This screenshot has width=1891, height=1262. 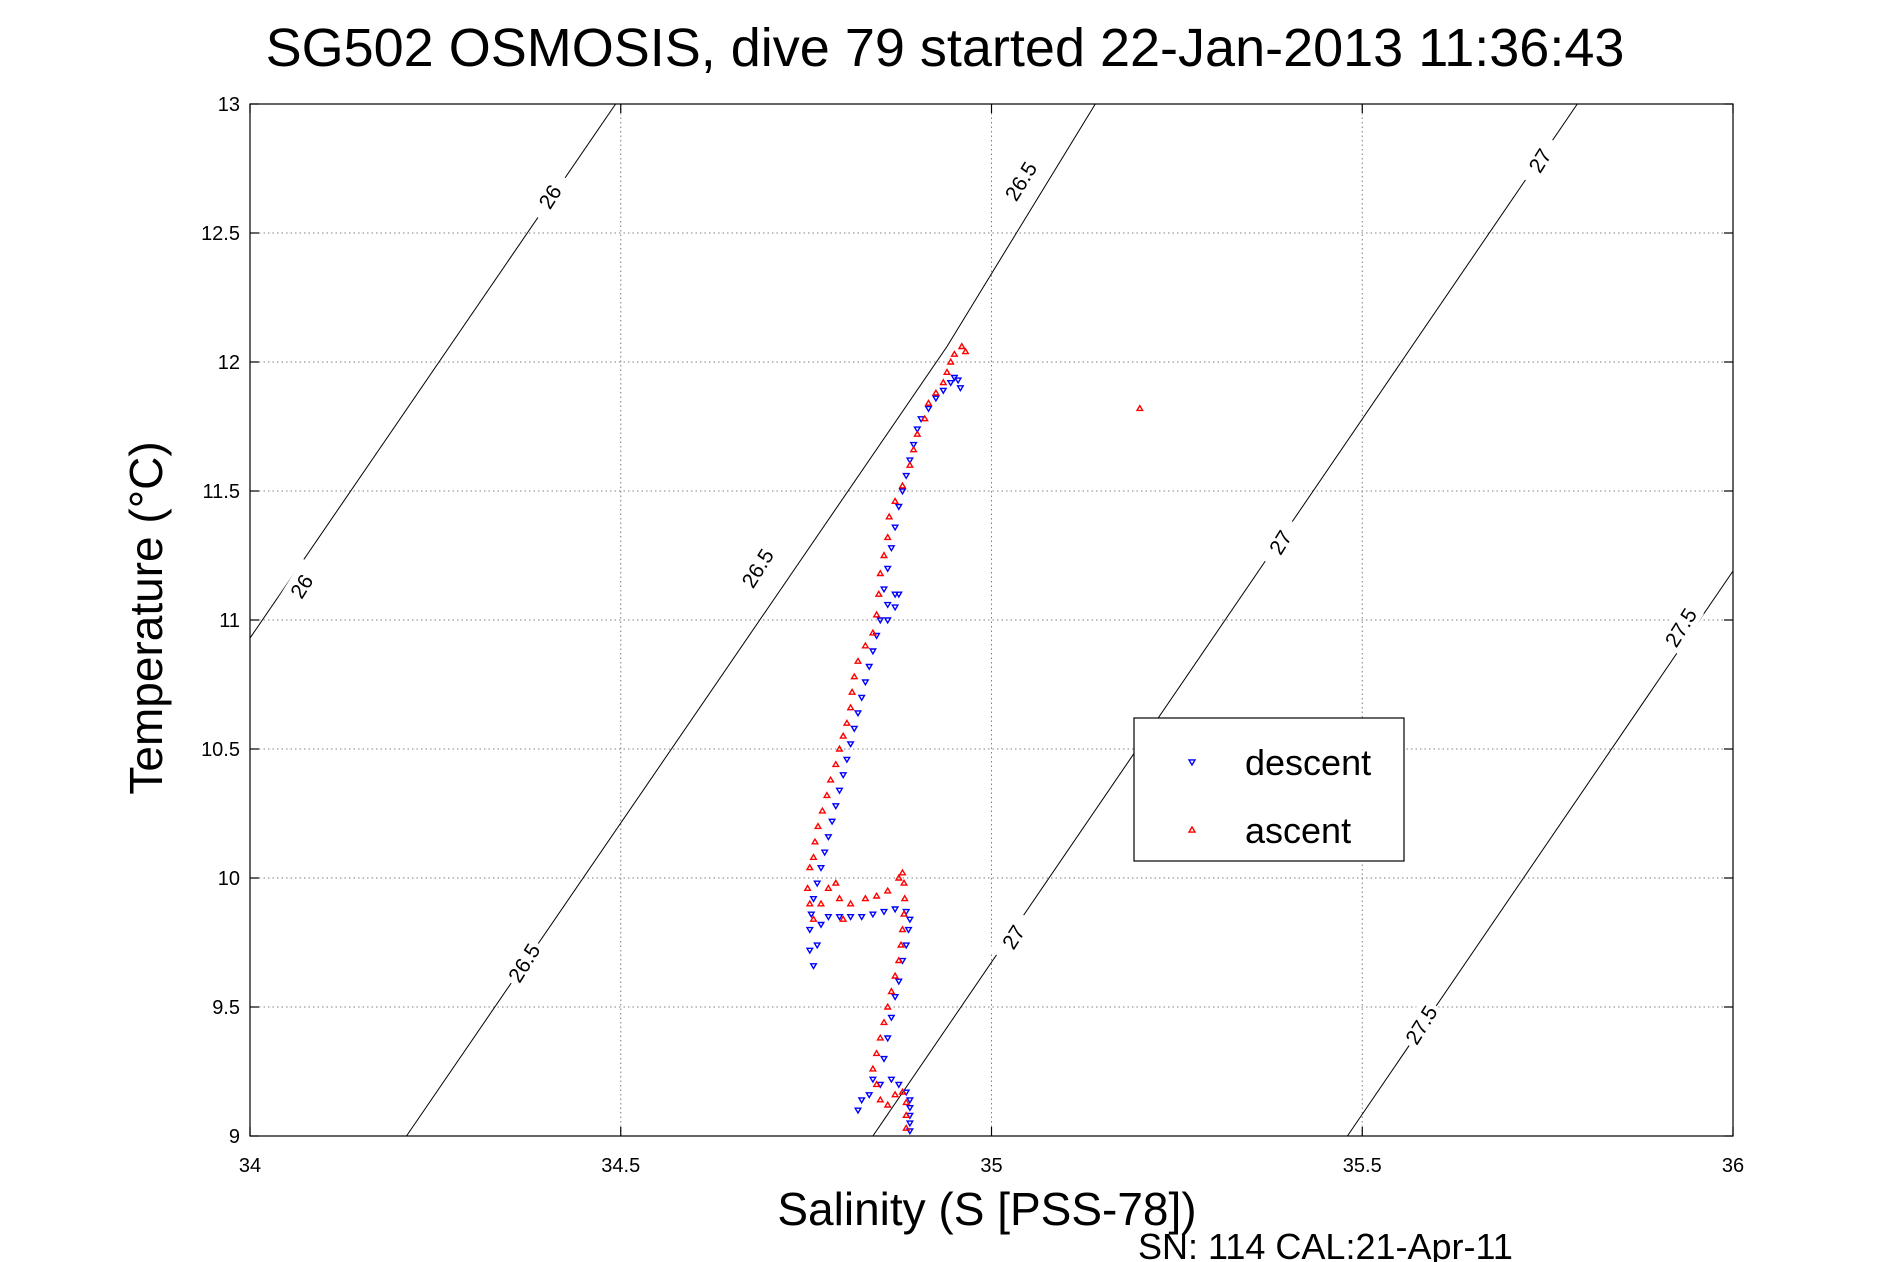 What do you see at coordinates (973, 736) in the screenshot?
I see `ascent-points` at bounding box center [973, 736].